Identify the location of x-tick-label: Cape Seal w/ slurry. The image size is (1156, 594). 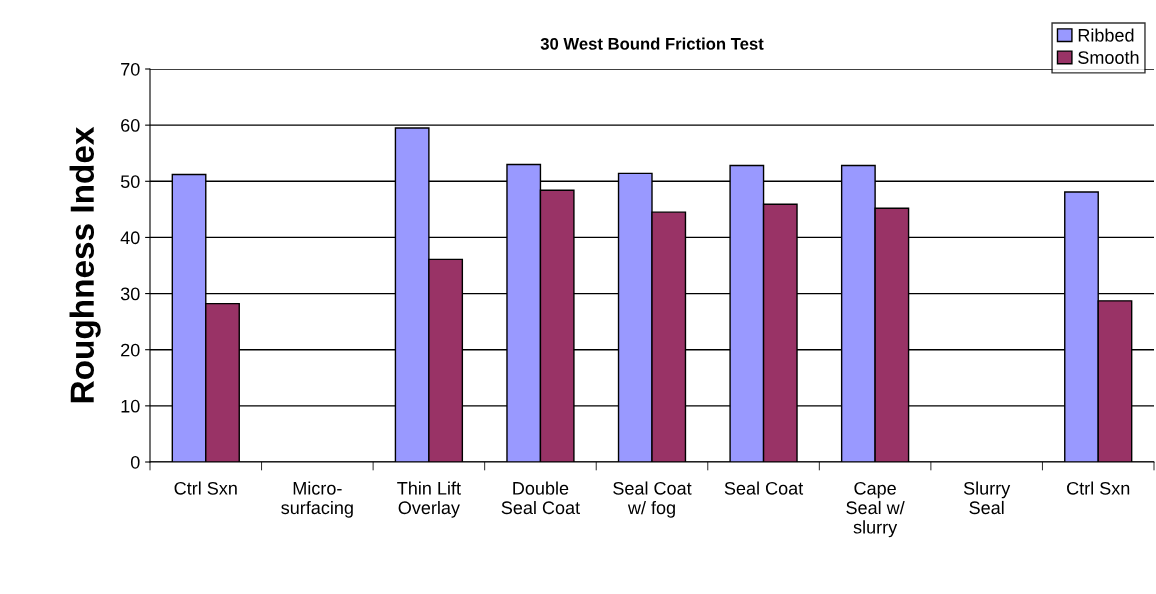
(875, 509).